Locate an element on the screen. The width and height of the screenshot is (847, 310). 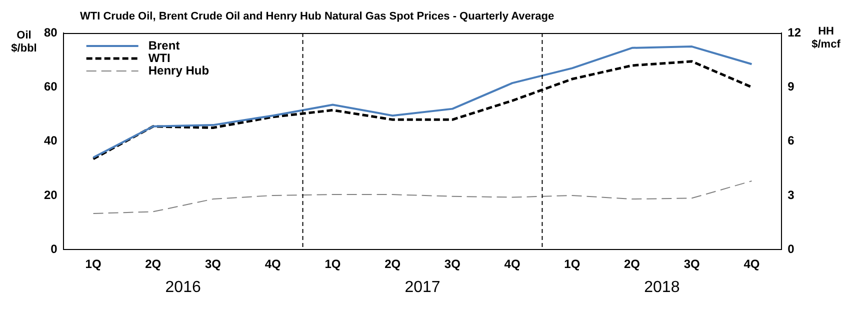
y-axis-title: Oil $/bbl is located at coordinates (24, 42).